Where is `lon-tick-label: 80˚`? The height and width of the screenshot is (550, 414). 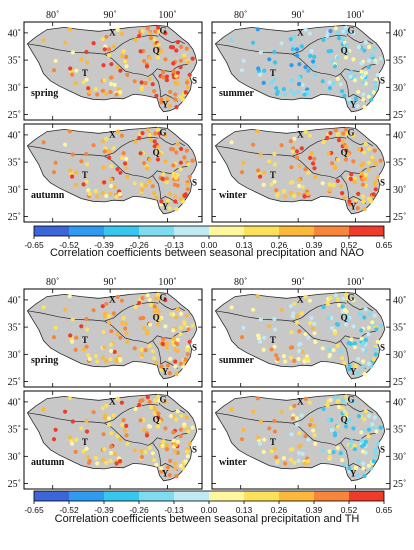
lon-tick-label: 80˚ is located at coordinates (240, 282).